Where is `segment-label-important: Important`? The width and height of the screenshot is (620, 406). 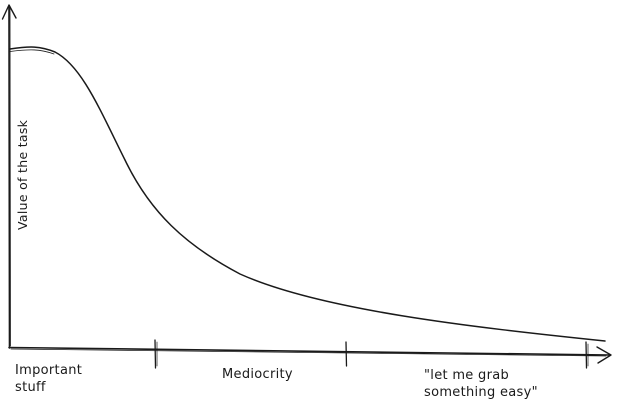 segment-label-important: Important is located at coordinates (48, 370).